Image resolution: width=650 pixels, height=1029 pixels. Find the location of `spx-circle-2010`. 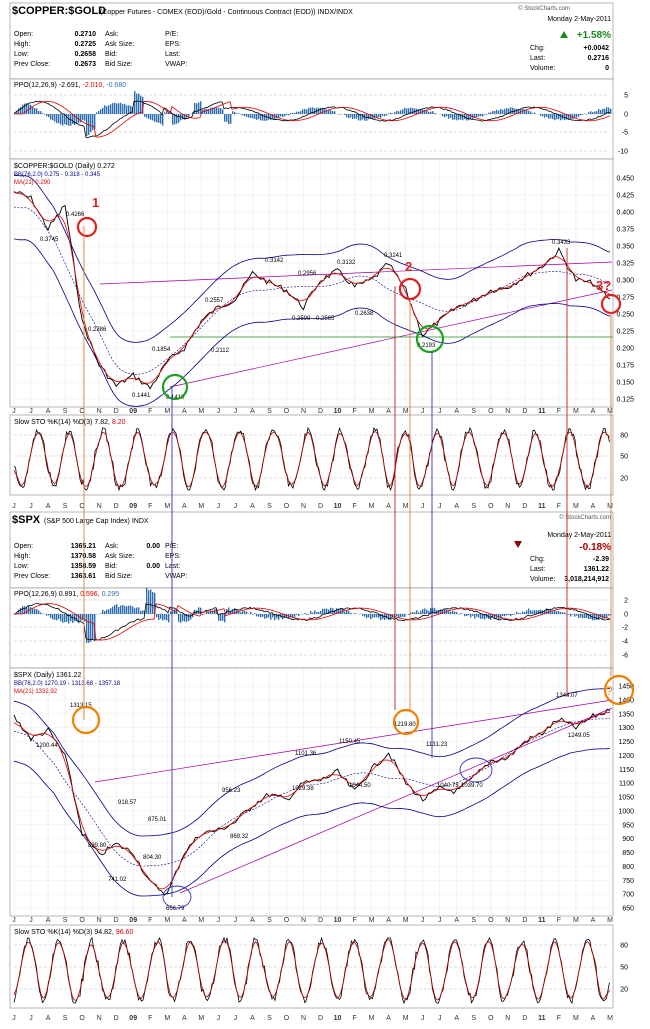

spx-circle-2010 is located at coordinates (406, 722).